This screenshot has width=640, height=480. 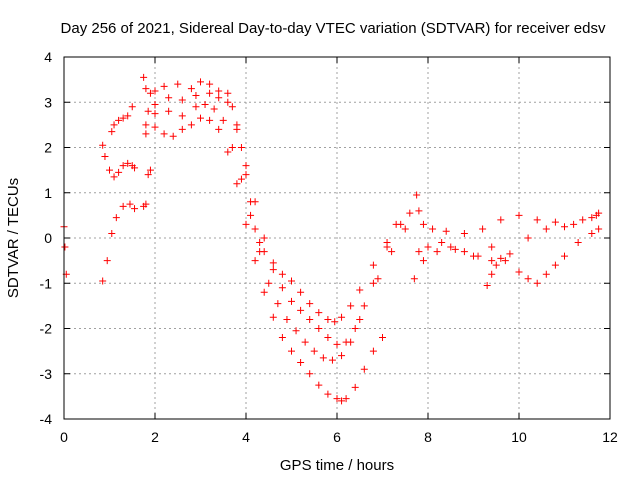 What do you see at coordinates (119, 161) in the screenshot?
I see `series-satellite-arc-B` at bounding box center [119, 161].